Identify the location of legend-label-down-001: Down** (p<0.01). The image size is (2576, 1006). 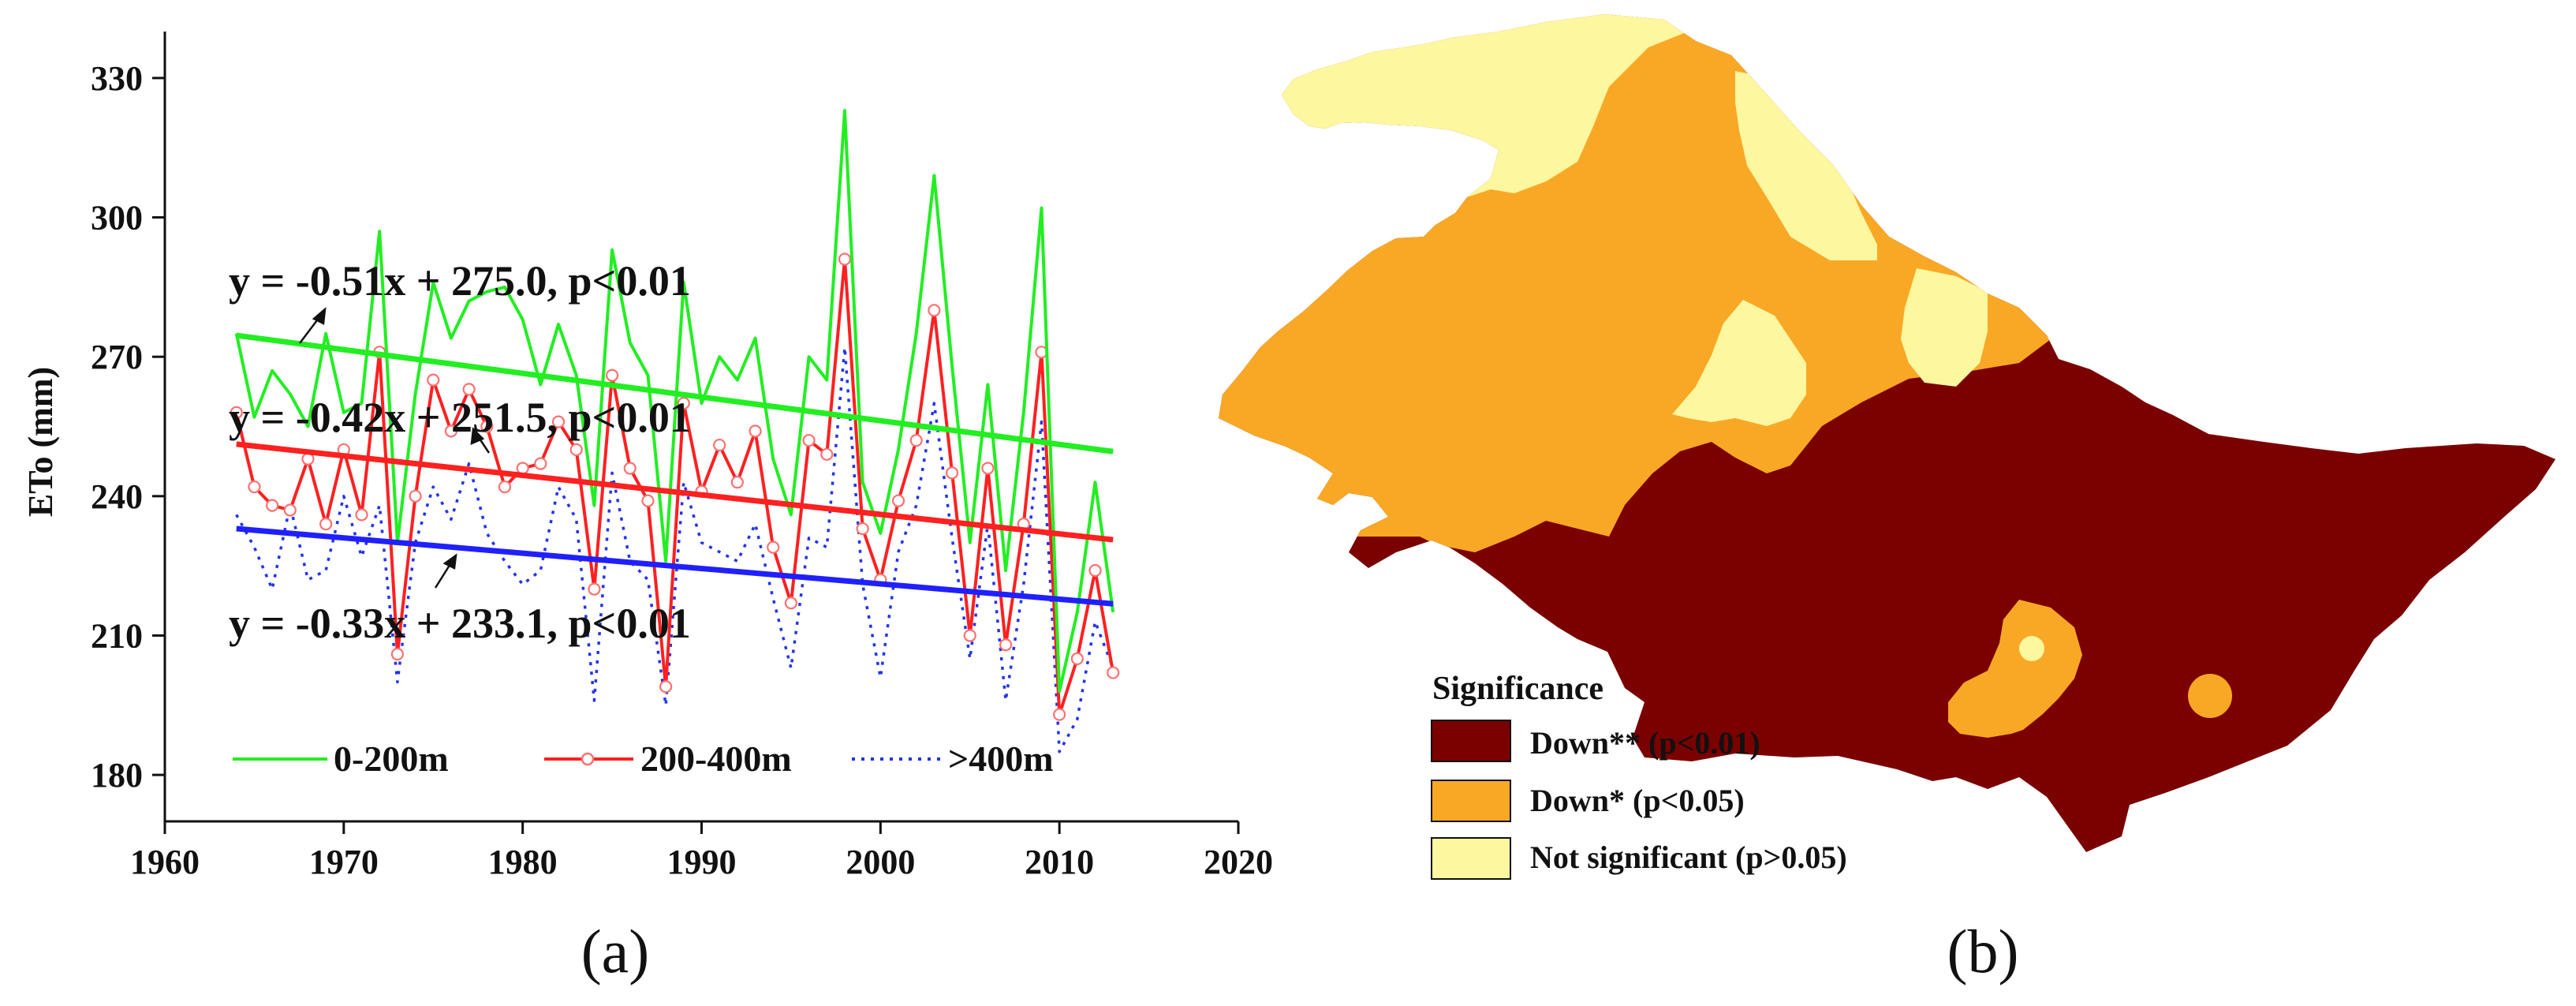
(1645, 743).